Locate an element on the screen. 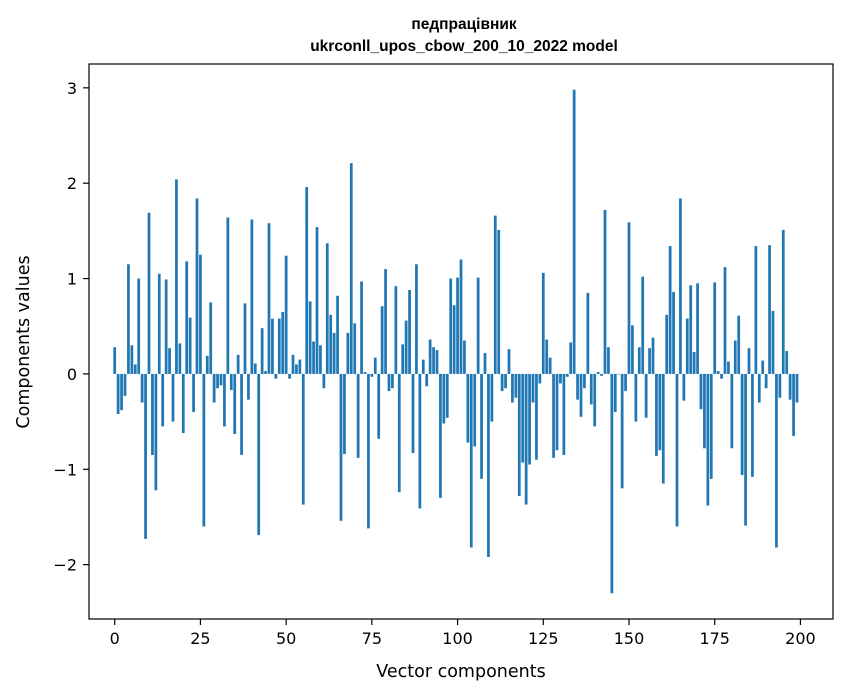 The image size is (847, 696). x-tick-label: 175 is located at coordinates (714, 638).